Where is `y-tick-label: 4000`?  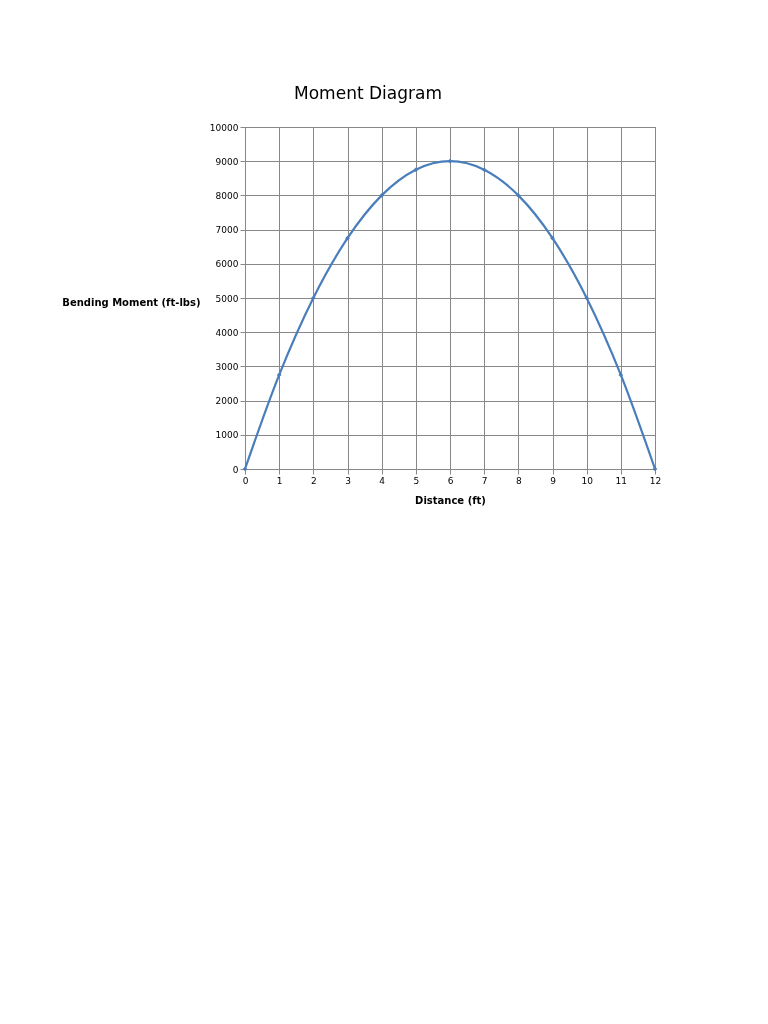 y-tick-label: 4000 is located at coordinates (227, 332).